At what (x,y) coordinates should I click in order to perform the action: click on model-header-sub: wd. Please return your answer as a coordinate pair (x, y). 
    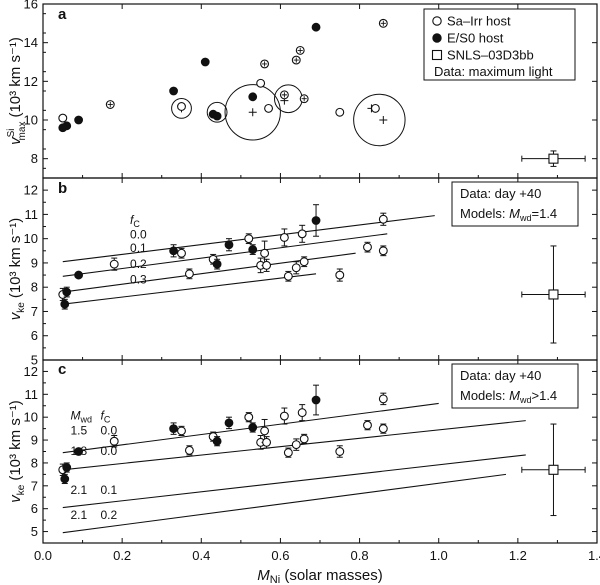
    Looking at the image, I should click on (85, 419).